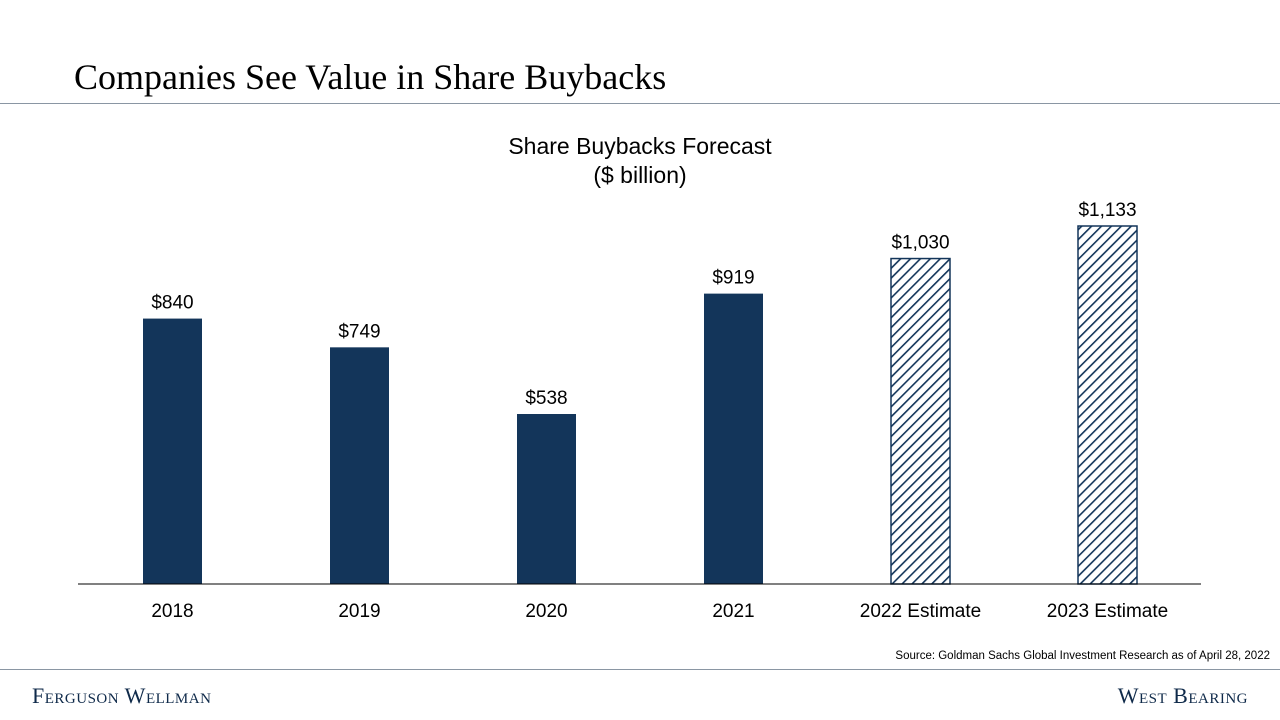  I want to click on x-tick-label: 2020, so click(546, 611).